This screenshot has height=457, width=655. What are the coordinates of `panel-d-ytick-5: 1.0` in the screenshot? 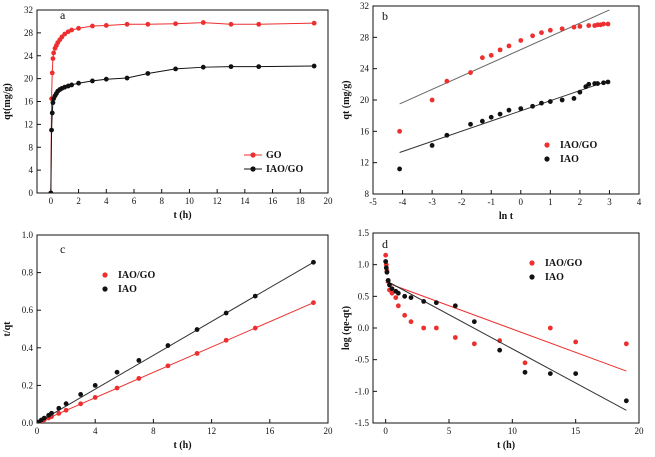 It's located at (364, 265).